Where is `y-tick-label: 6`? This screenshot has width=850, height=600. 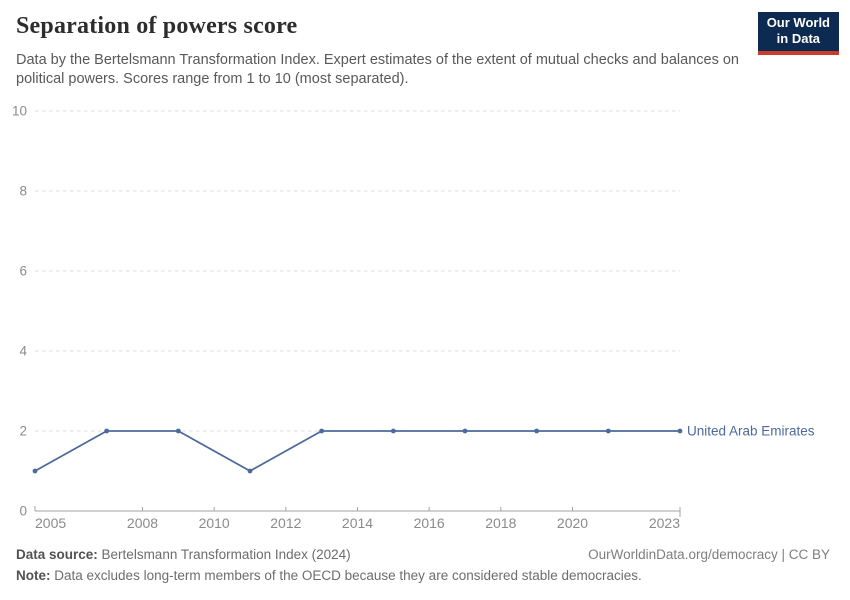
y-tick-label: 6 is located at coordinates (23, 271).